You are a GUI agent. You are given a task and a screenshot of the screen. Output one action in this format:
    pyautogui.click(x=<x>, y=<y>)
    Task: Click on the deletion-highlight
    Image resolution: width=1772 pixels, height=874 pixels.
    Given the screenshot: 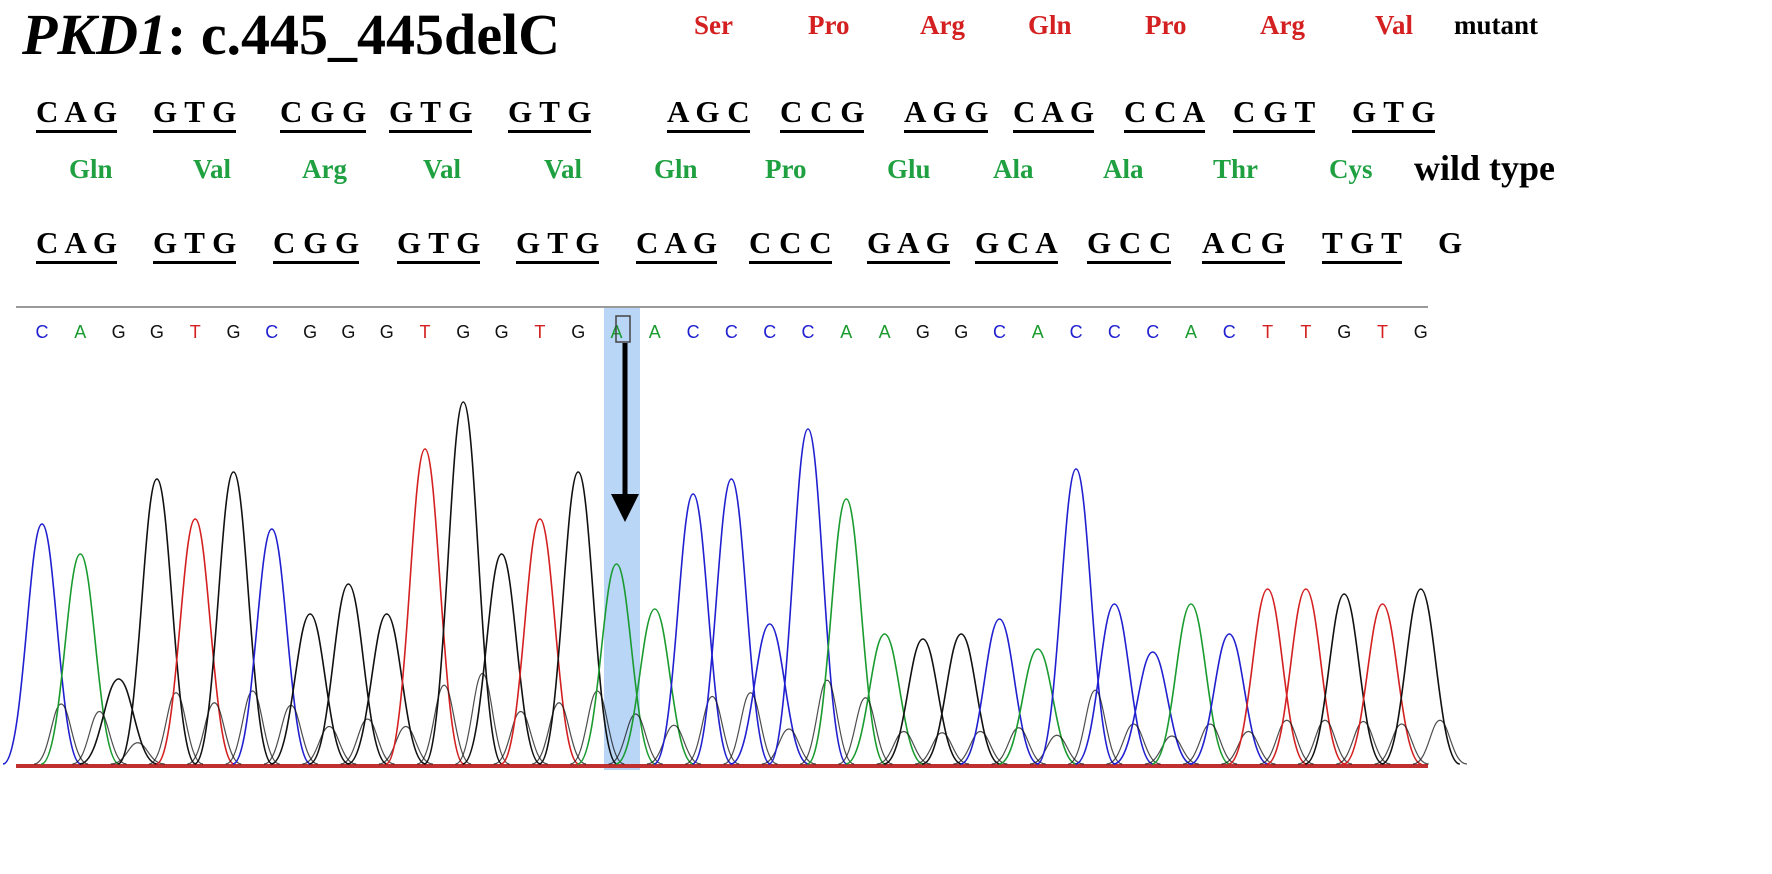 What is the action you would take?
    pyautogui.click(x=622, y=539)
    